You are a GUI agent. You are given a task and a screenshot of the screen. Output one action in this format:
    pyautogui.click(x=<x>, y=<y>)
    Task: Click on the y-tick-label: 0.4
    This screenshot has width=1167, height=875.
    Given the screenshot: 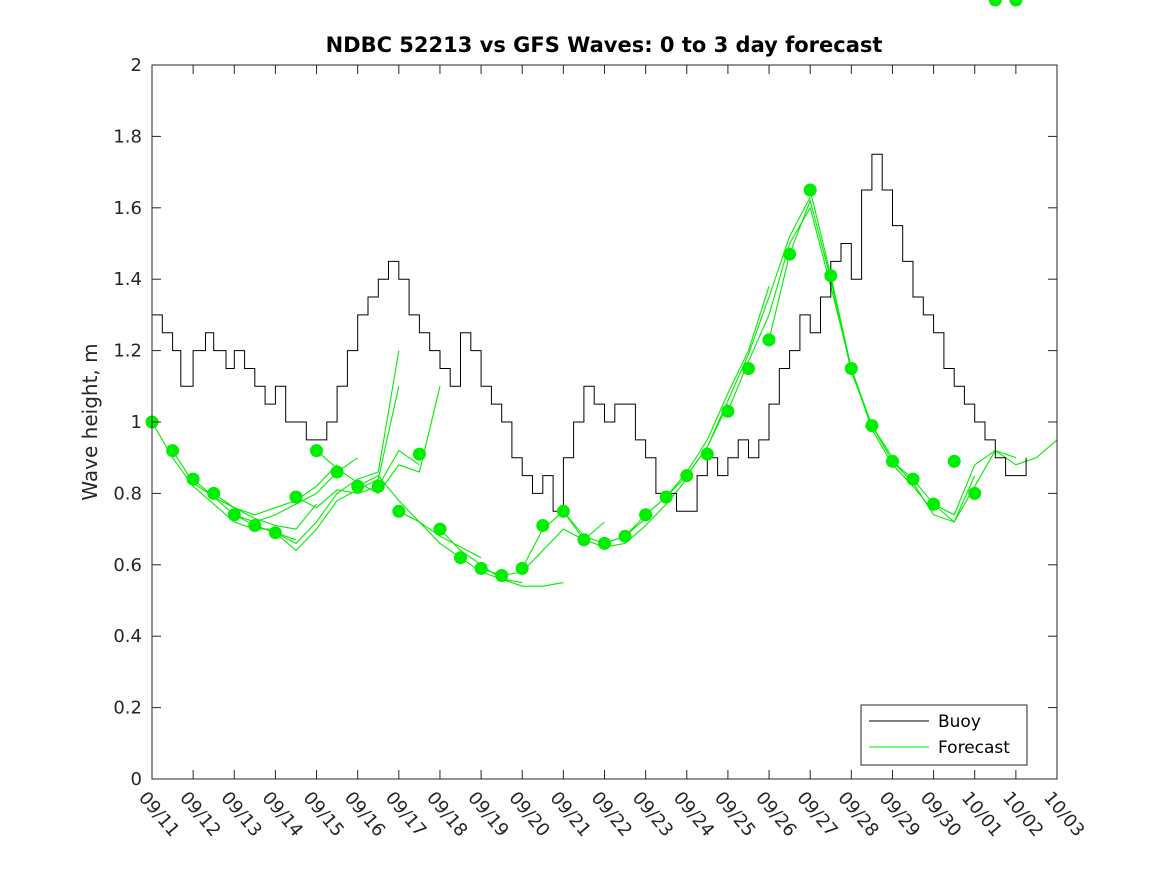 What is the action you would take?
    pyautogui.click(x=127, y=636)
    